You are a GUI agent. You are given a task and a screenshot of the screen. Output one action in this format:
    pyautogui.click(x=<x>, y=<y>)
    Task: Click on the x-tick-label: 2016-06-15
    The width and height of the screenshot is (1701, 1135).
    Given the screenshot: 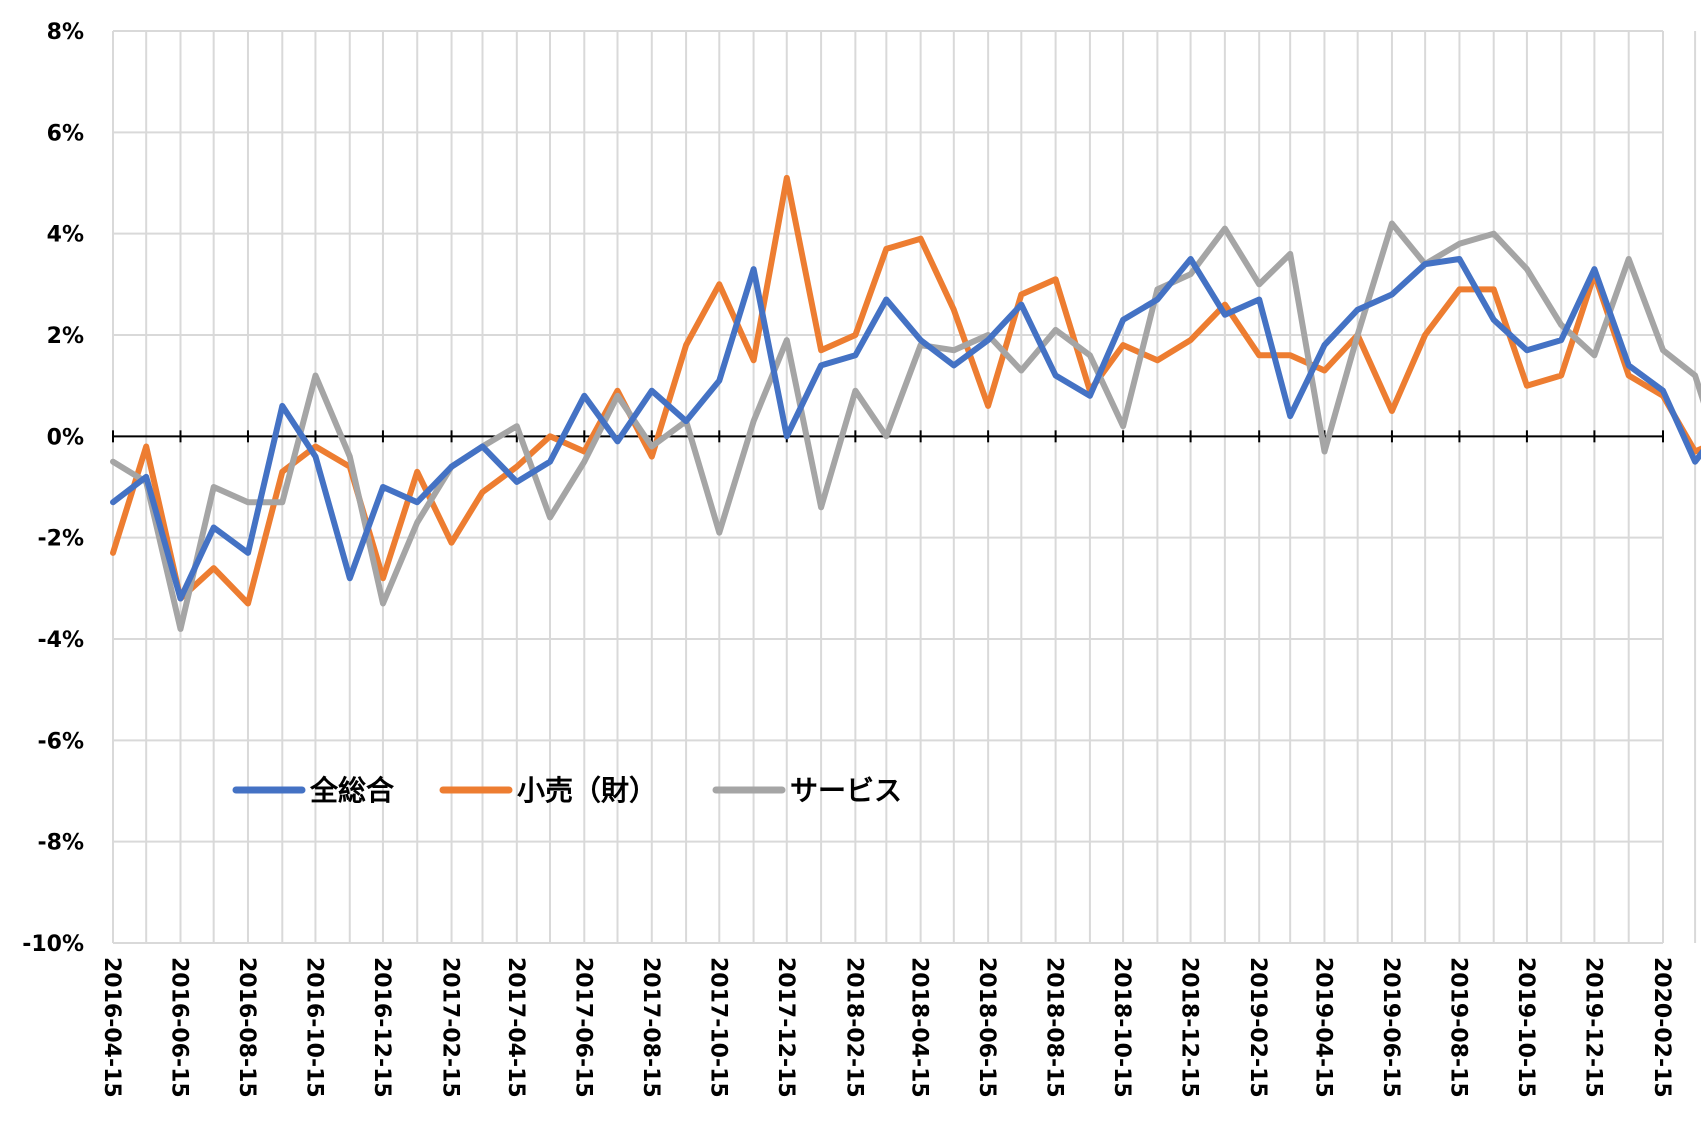 What is the action you would take?
    pyautogui.click(x=179, y=1027)
    